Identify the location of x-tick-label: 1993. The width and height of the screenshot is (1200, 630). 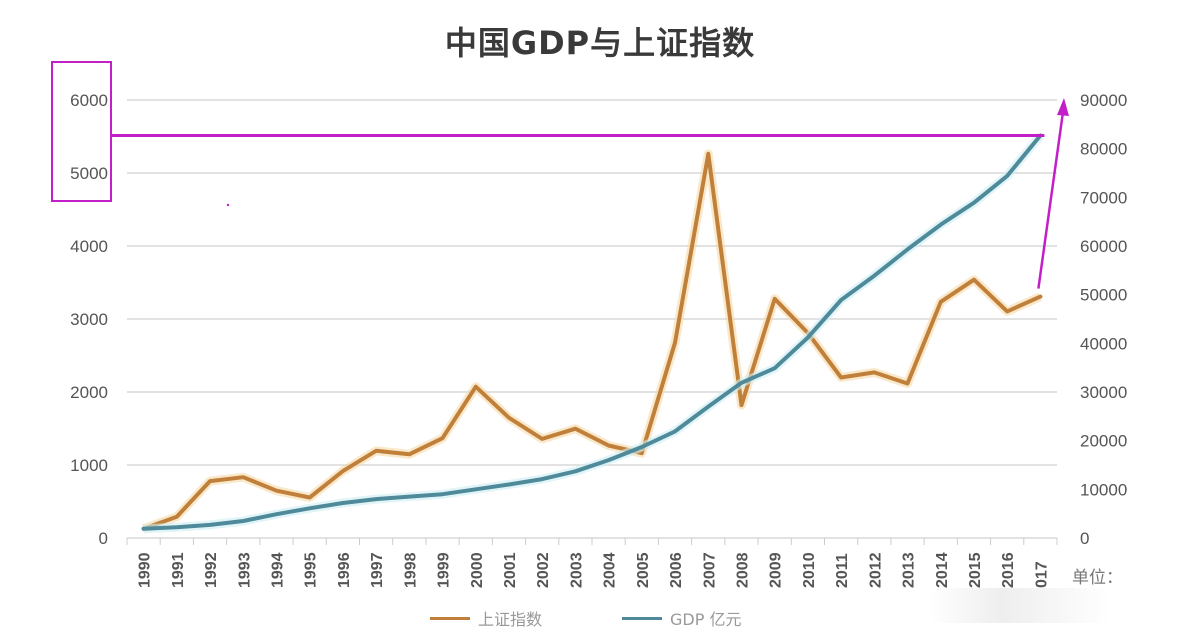
(244, 570).